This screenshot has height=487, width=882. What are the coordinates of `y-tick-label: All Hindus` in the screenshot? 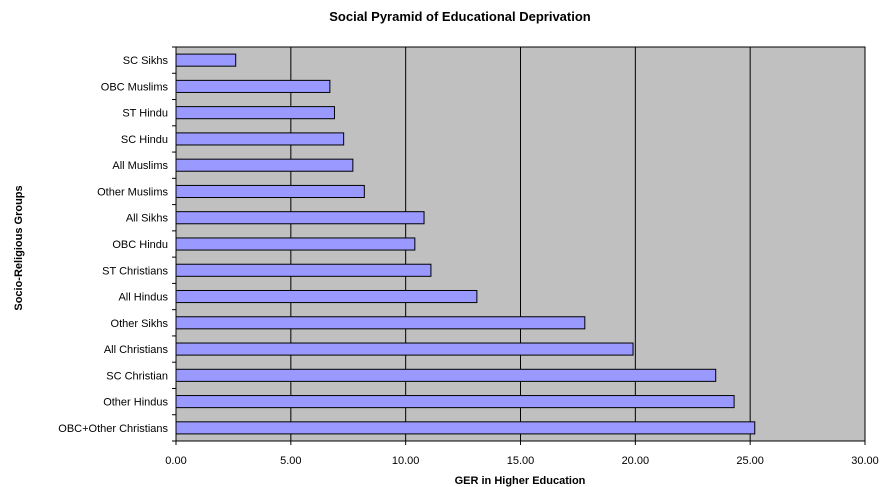 It's located at (143, 298).